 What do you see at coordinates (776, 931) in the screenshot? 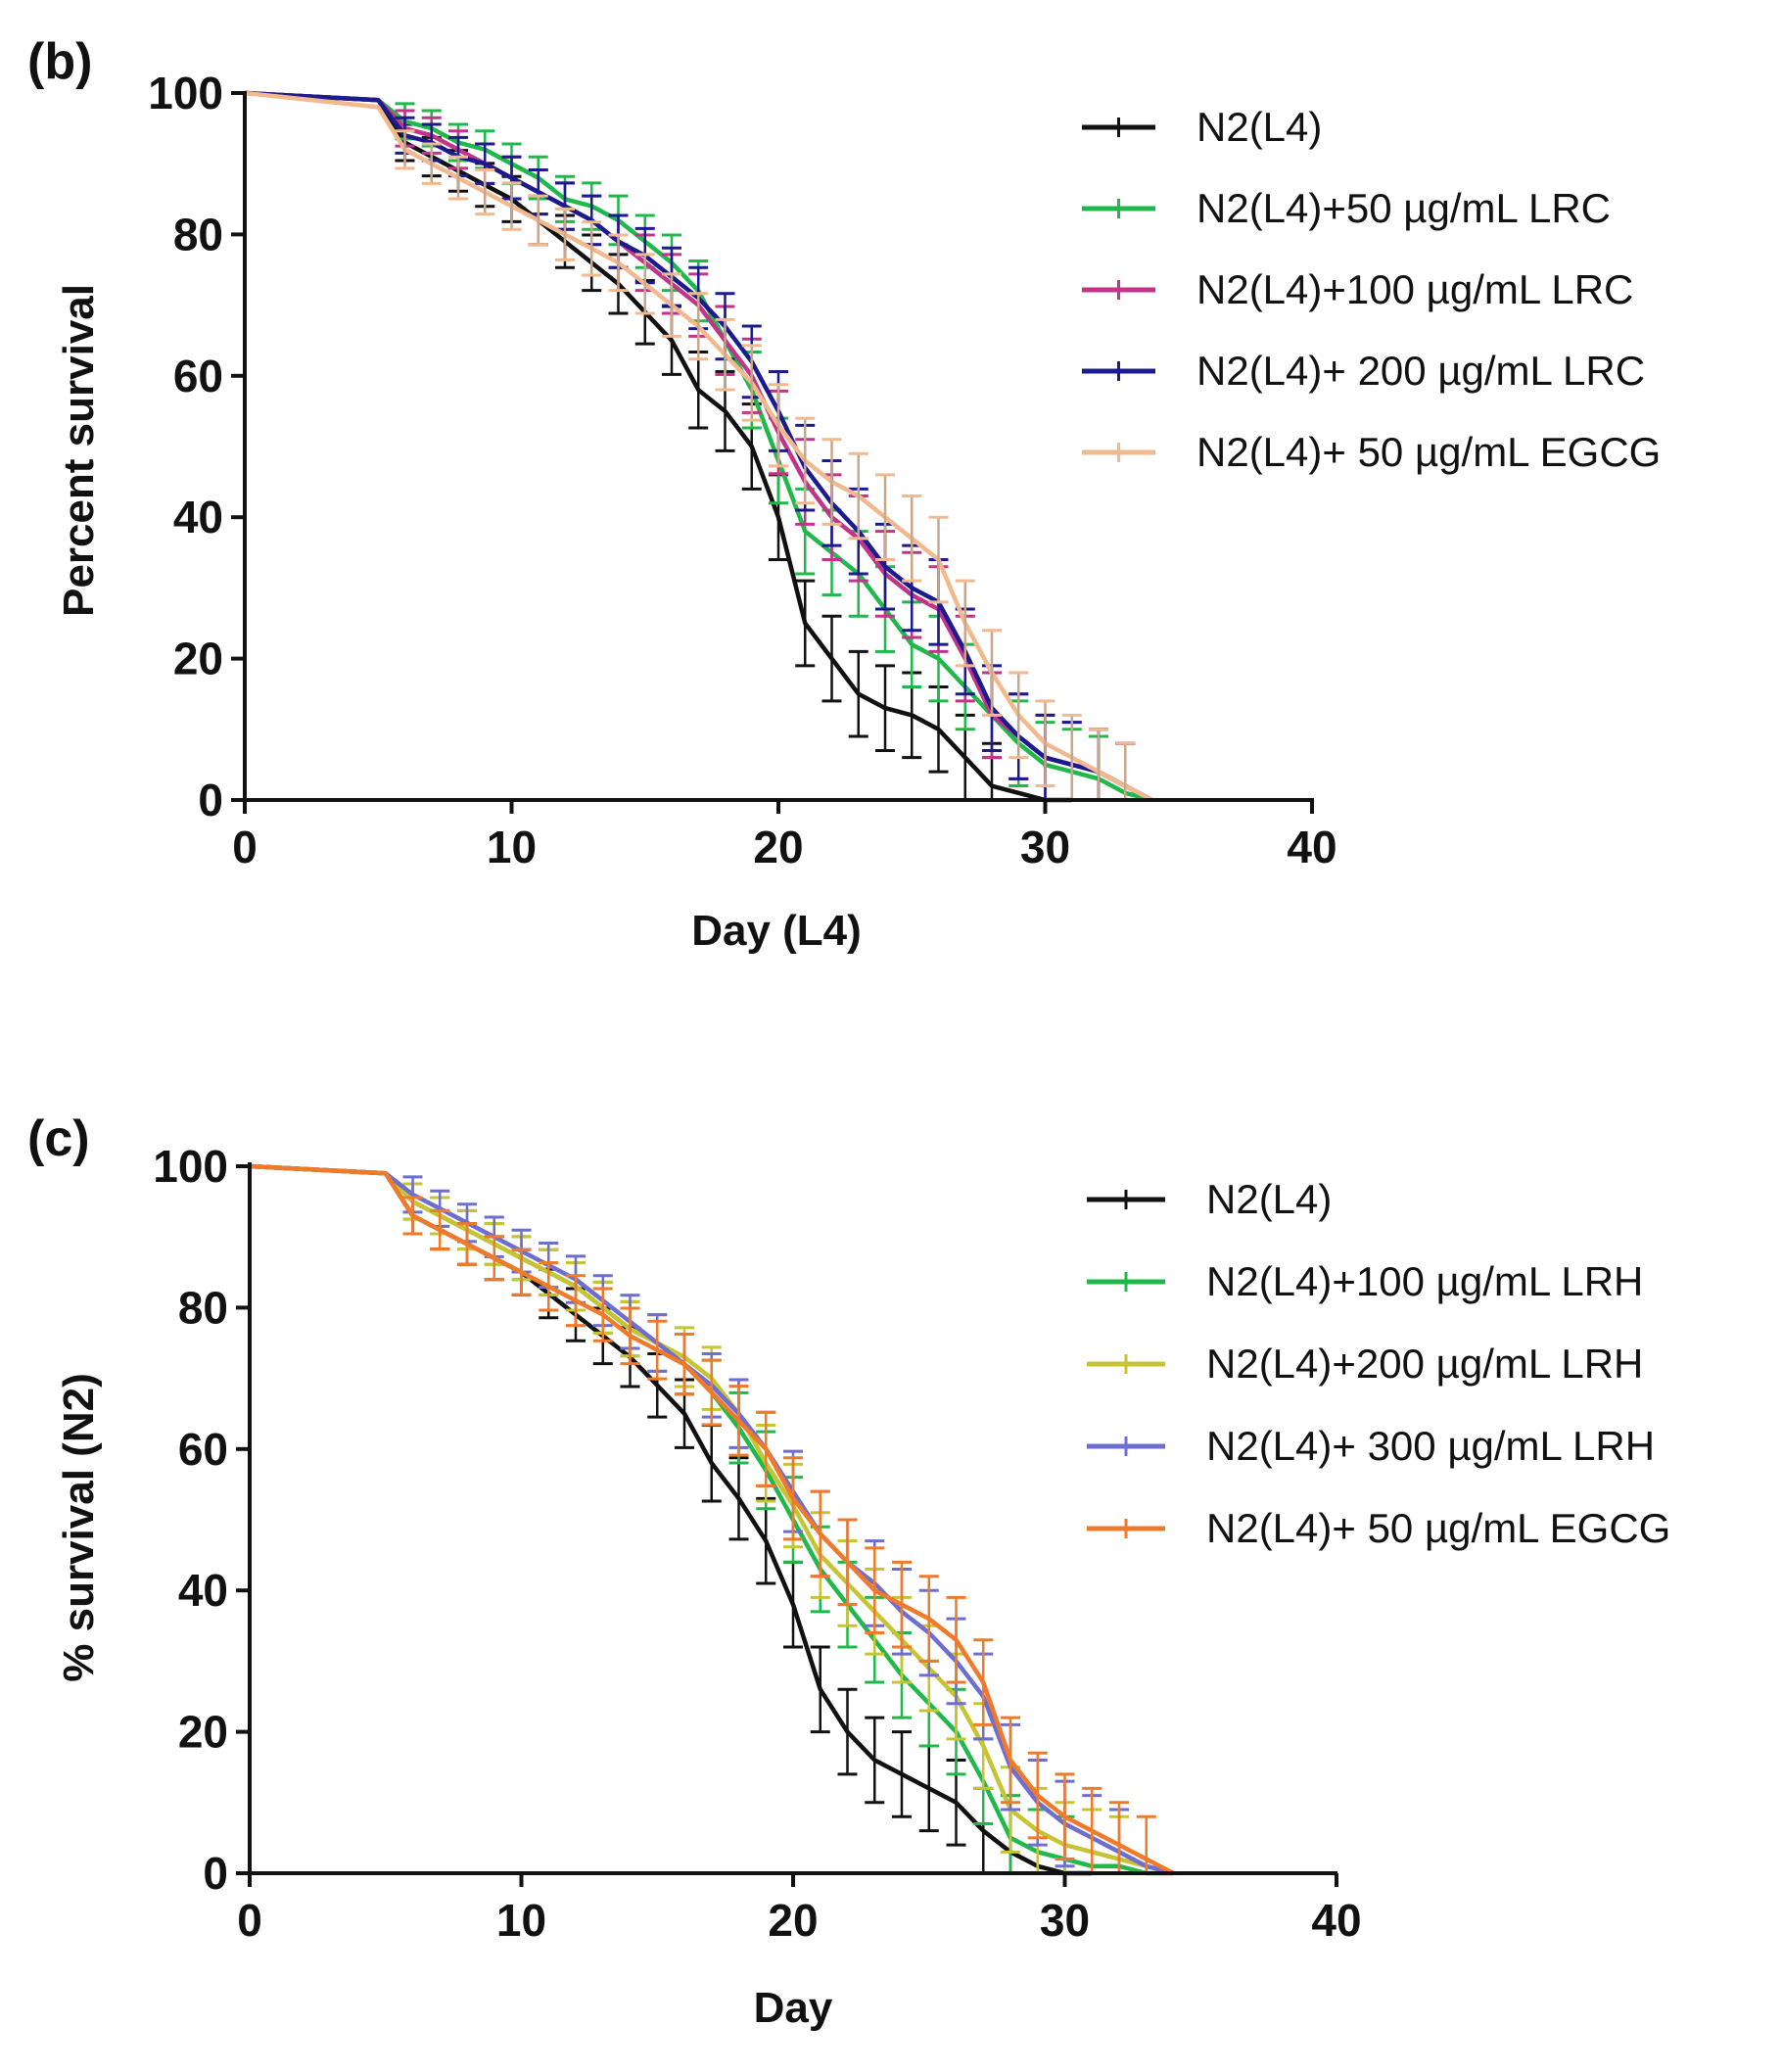
I see `x-axis-title: Day (L4)` at bounding box center [776, 931].